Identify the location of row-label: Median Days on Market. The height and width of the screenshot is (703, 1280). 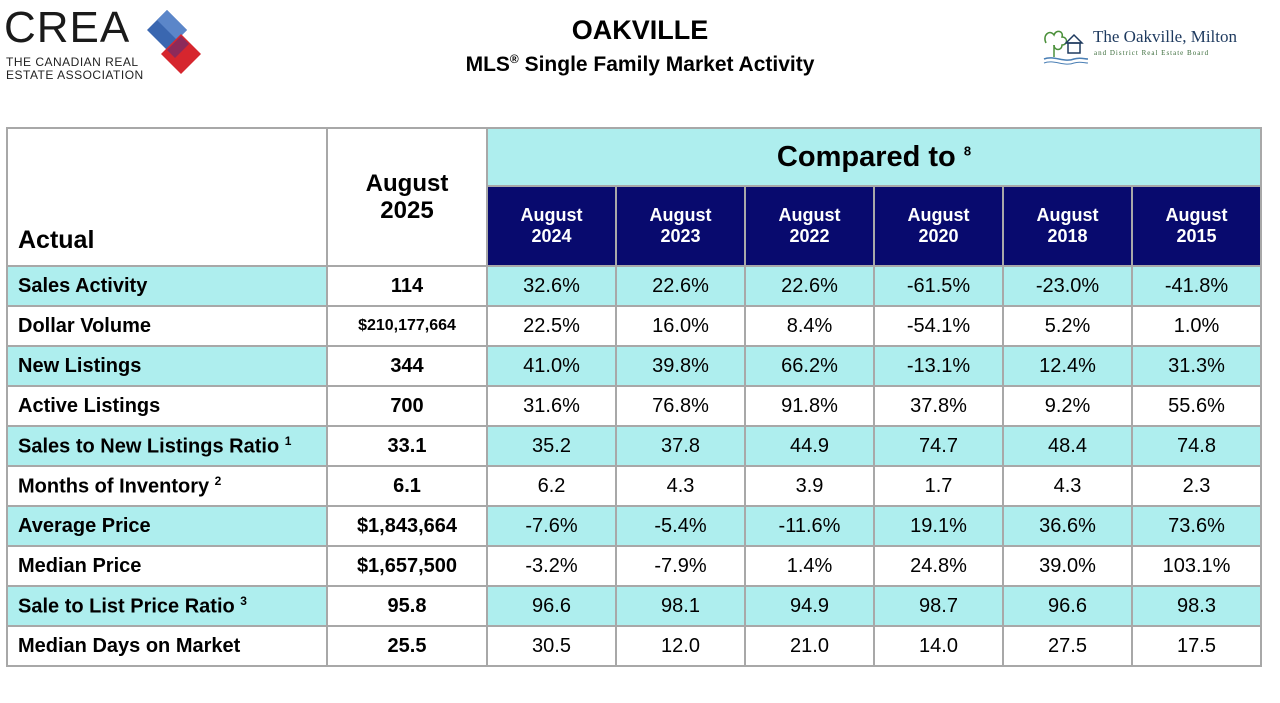
(167, 646).